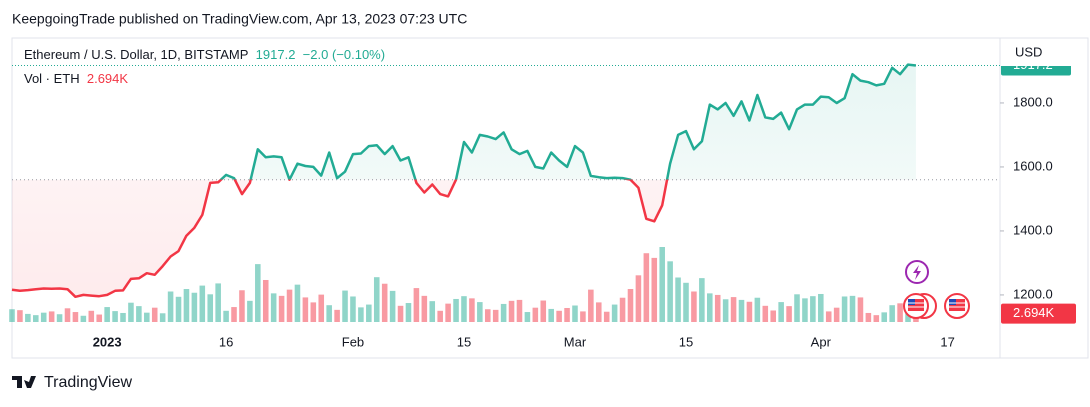  What do you see at coordinates (1034, 312) in the screenshot?
I see `volume-tag-label: 2.694K` at bounding box center [1034, 312].